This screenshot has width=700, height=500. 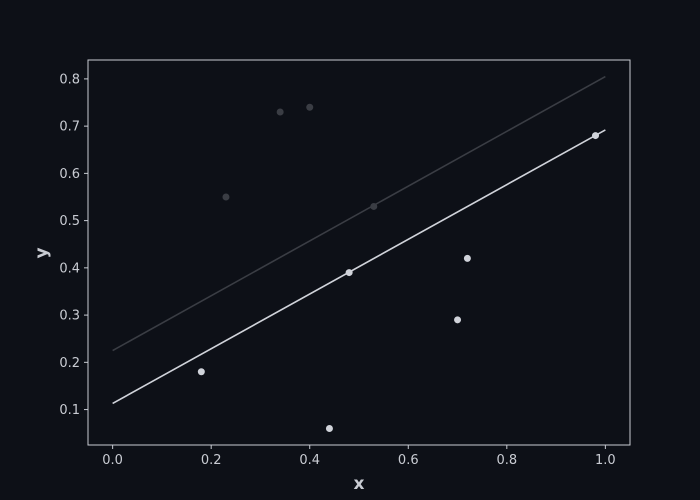 What do you see at coordinates (359, 484) in the screenshot?
I see `x-axis-label: x` at bounding box center [359, 484].